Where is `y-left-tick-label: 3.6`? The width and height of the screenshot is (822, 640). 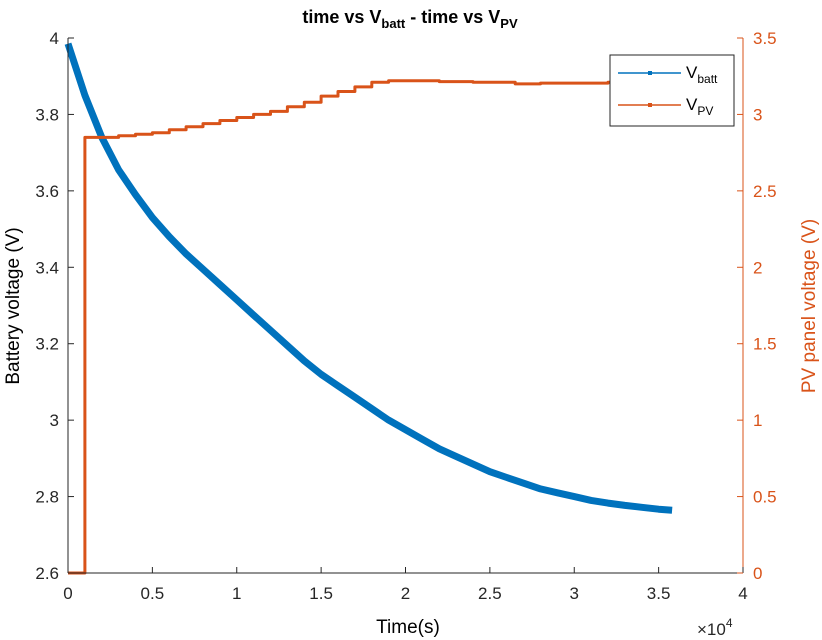 y-left-tick-label: 3.6 is located at coordinates (47, 191).